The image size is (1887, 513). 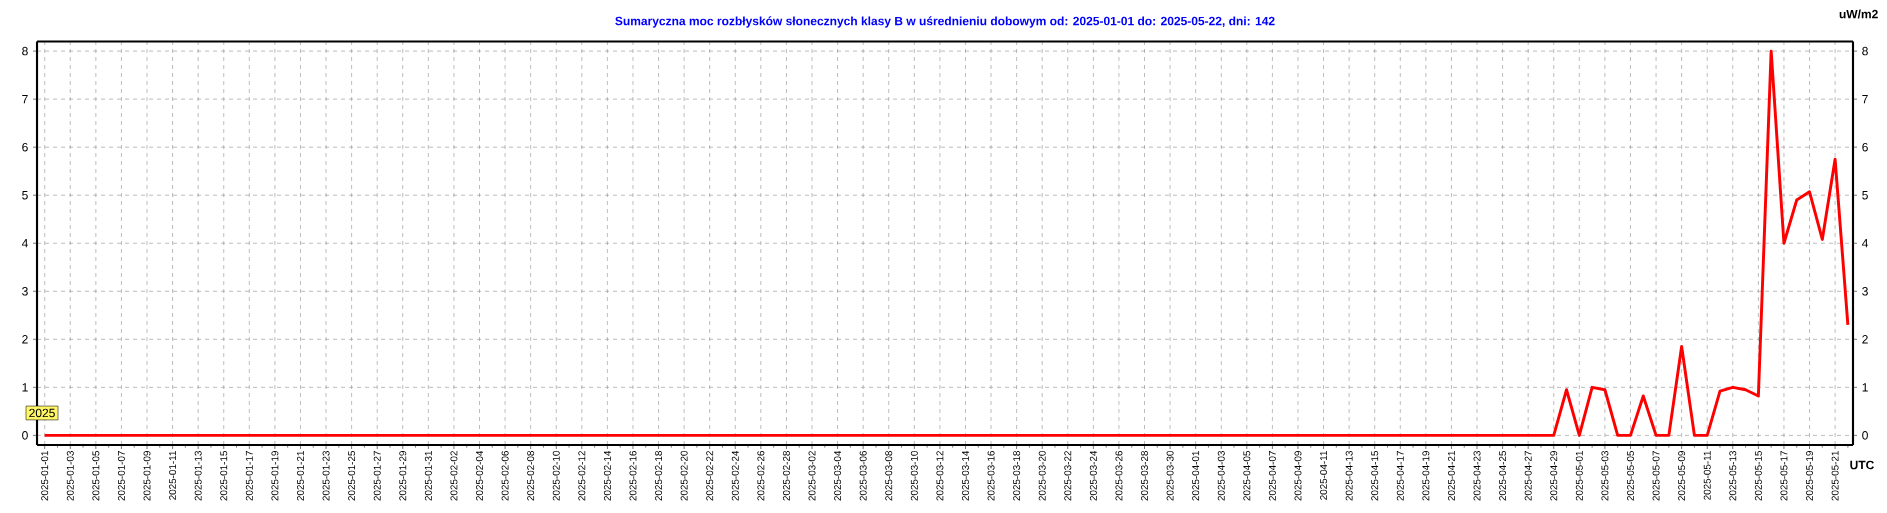 What do you see at coordinates (838, 475) in the screenshot?
I see `x-tick-label: 2025-03-04` at bounding box center [838, 475].